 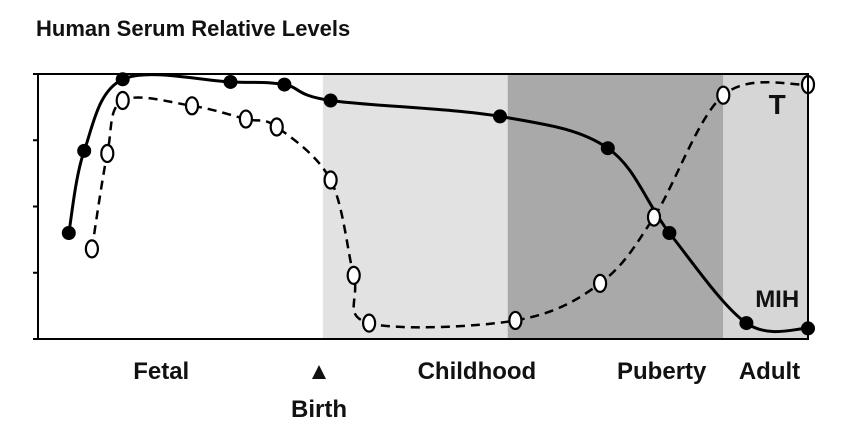 What do you see at coordinates (777, 104) in the screenshot?
I see `series-label-t: T` at bounding box center [777, 104].